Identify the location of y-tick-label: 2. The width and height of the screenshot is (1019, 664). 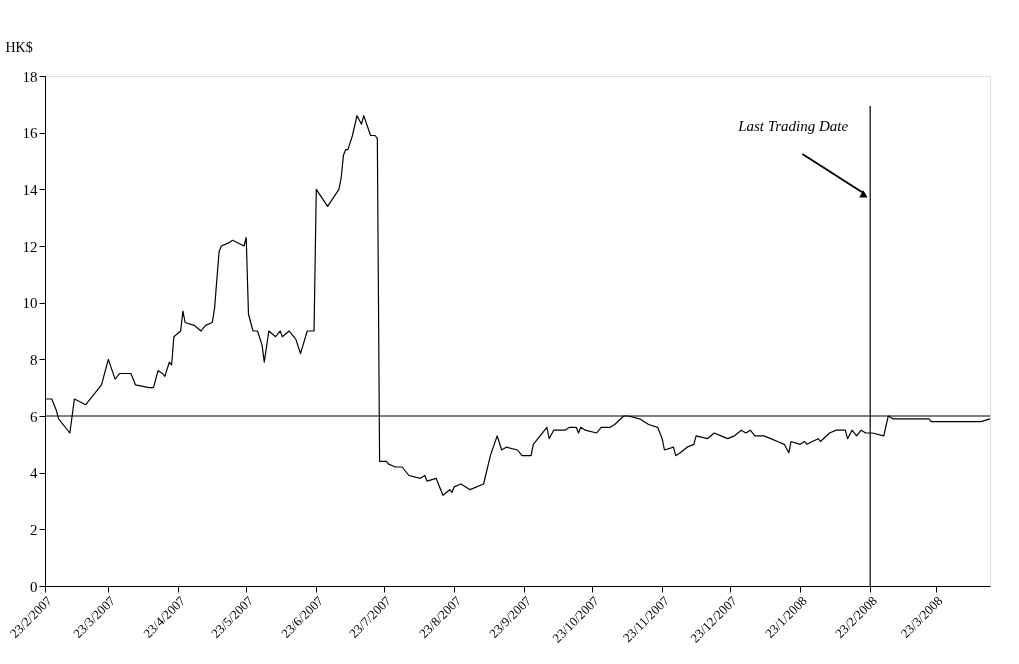
(34, 529).